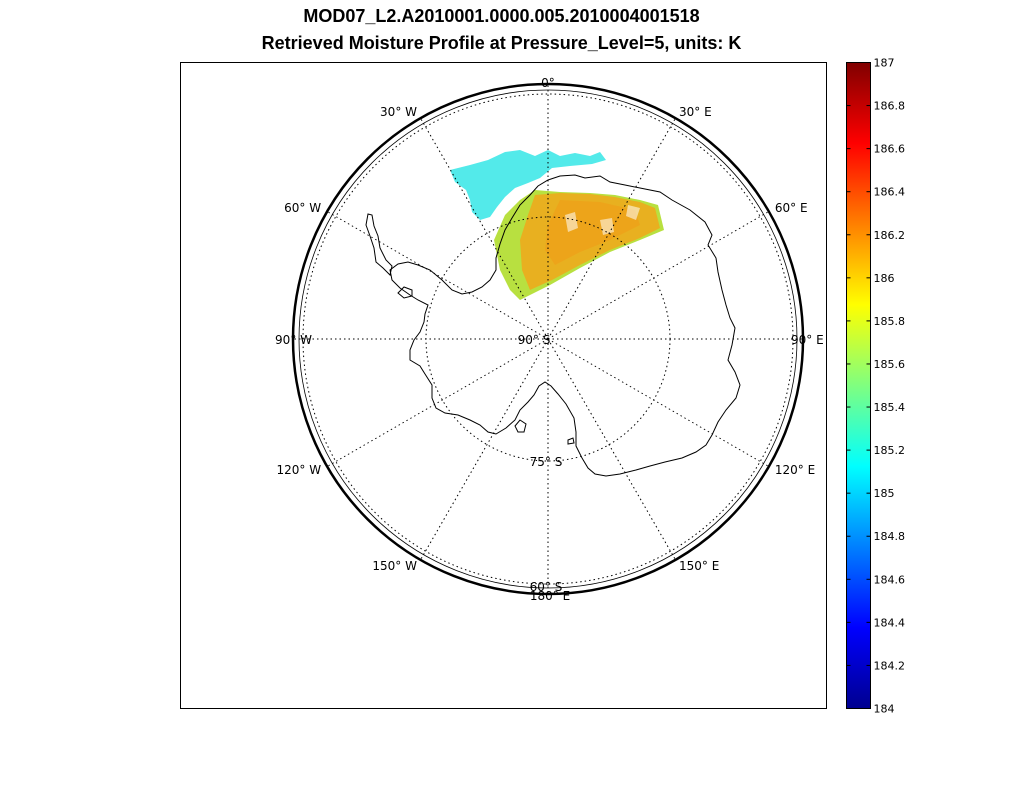  I want to click on meridian-label: 90° E, so click(807, 340).